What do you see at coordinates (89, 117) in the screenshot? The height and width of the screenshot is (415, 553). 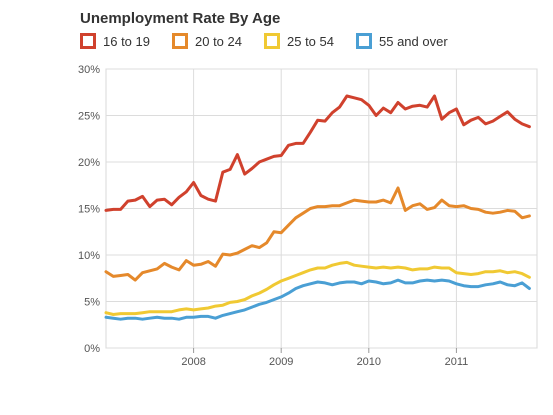 I see `y-tick-label: 25%` at bounding box center [89, 117].